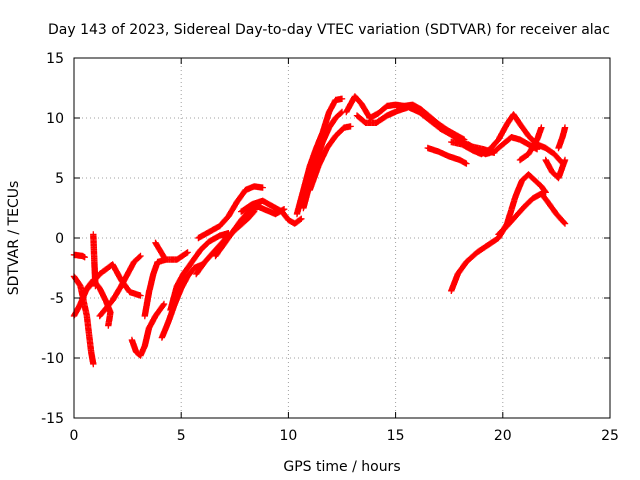  Describe the element at coordinates (59, 179) in the screenshot. I see `y-tick-label: 5` at that location.